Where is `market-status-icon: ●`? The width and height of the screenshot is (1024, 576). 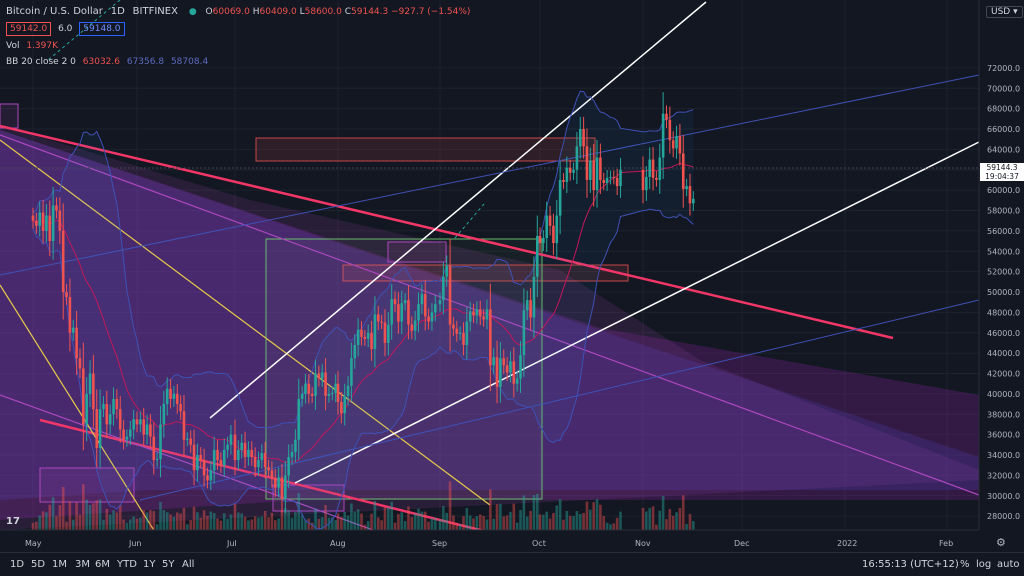
market-status-icon: ● is located at coordinates (192, 12).